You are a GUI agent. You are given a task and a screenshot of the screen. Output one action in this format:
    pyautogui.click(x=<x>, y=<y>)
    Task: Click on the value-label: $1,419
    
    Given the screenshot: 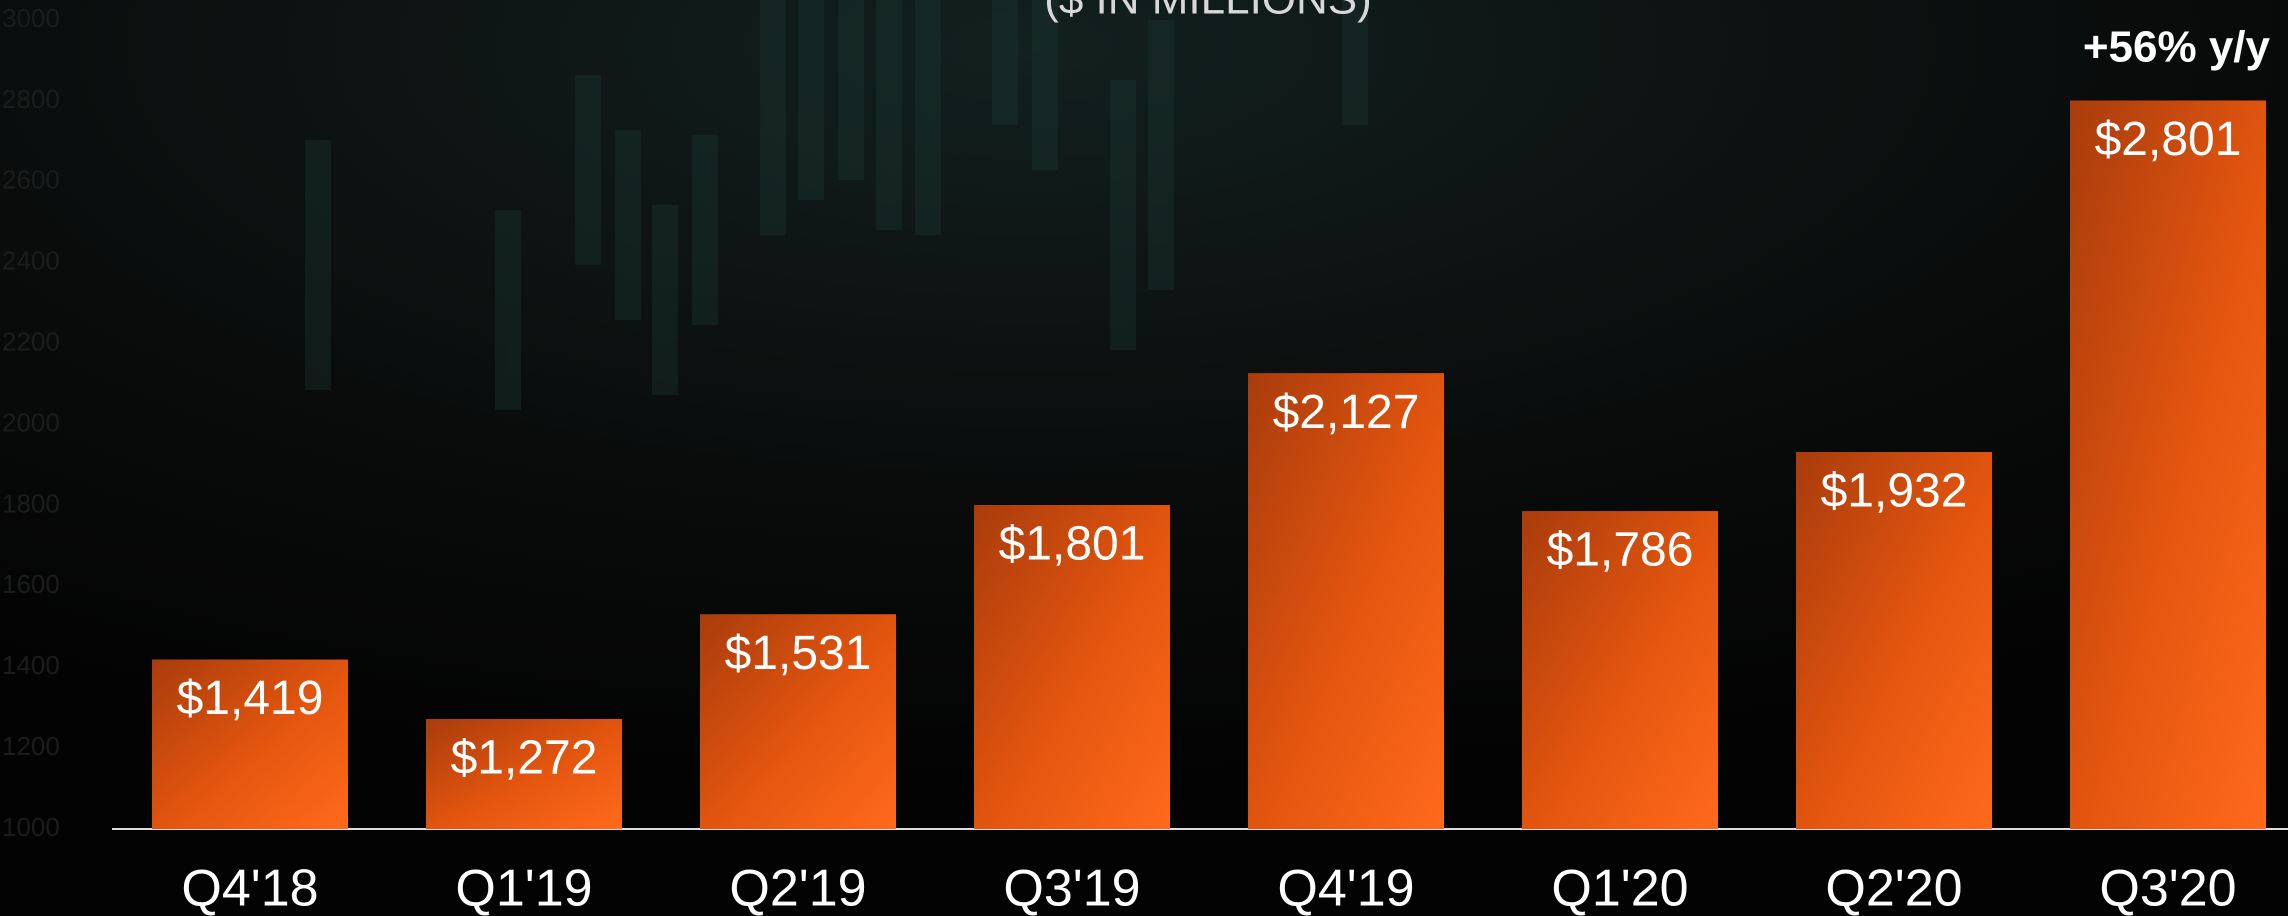 What is the action you would take?
    pyautogui.click(x=250, y=698)
    